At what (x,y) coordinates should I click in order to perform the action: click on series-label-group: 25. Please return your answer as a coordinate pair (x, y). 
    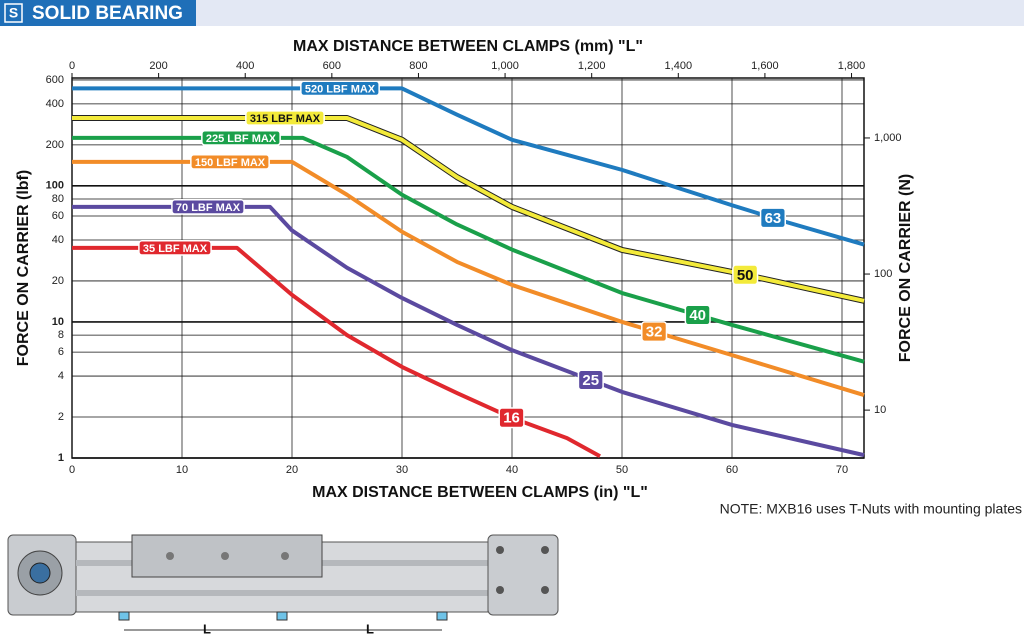
    Looking at the image, I should click on (590, 380).